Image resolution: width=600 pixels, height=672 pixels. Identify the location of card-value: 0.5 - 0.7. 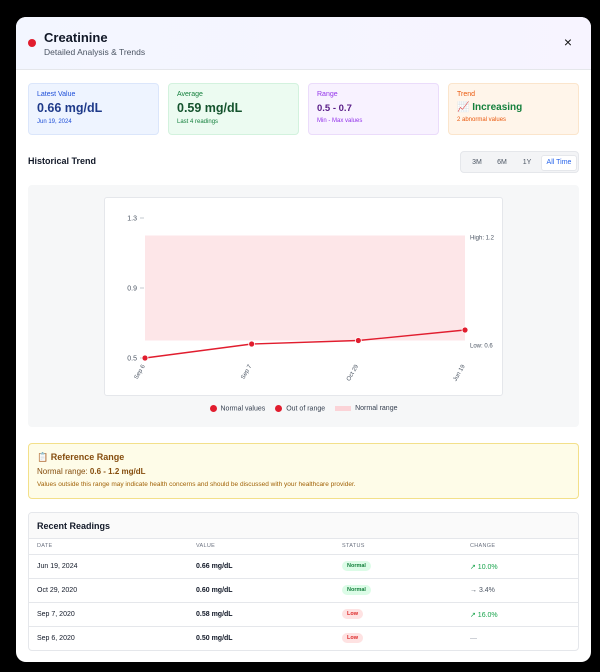
(334, 108).